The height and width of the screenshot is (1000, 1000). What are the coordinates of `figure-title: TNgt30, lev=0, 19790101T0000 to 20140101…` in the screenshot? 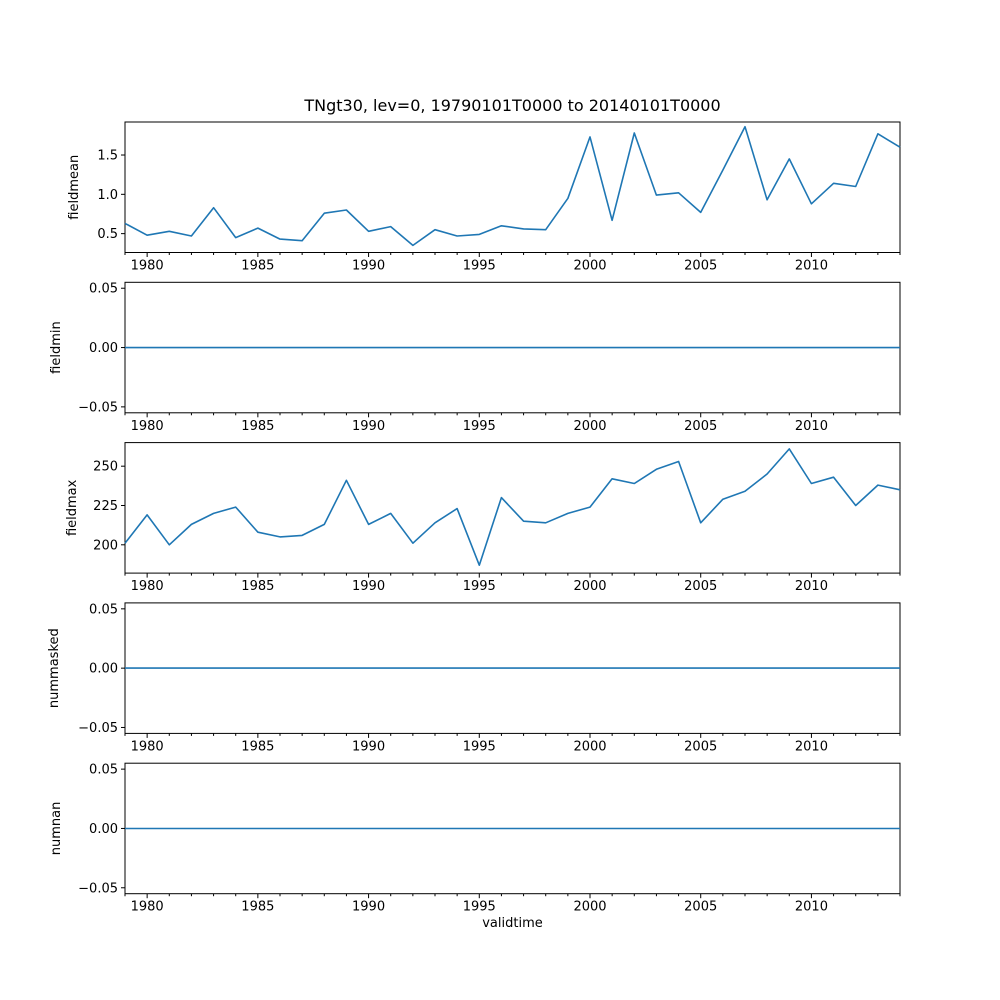 It's located at (512, 105).